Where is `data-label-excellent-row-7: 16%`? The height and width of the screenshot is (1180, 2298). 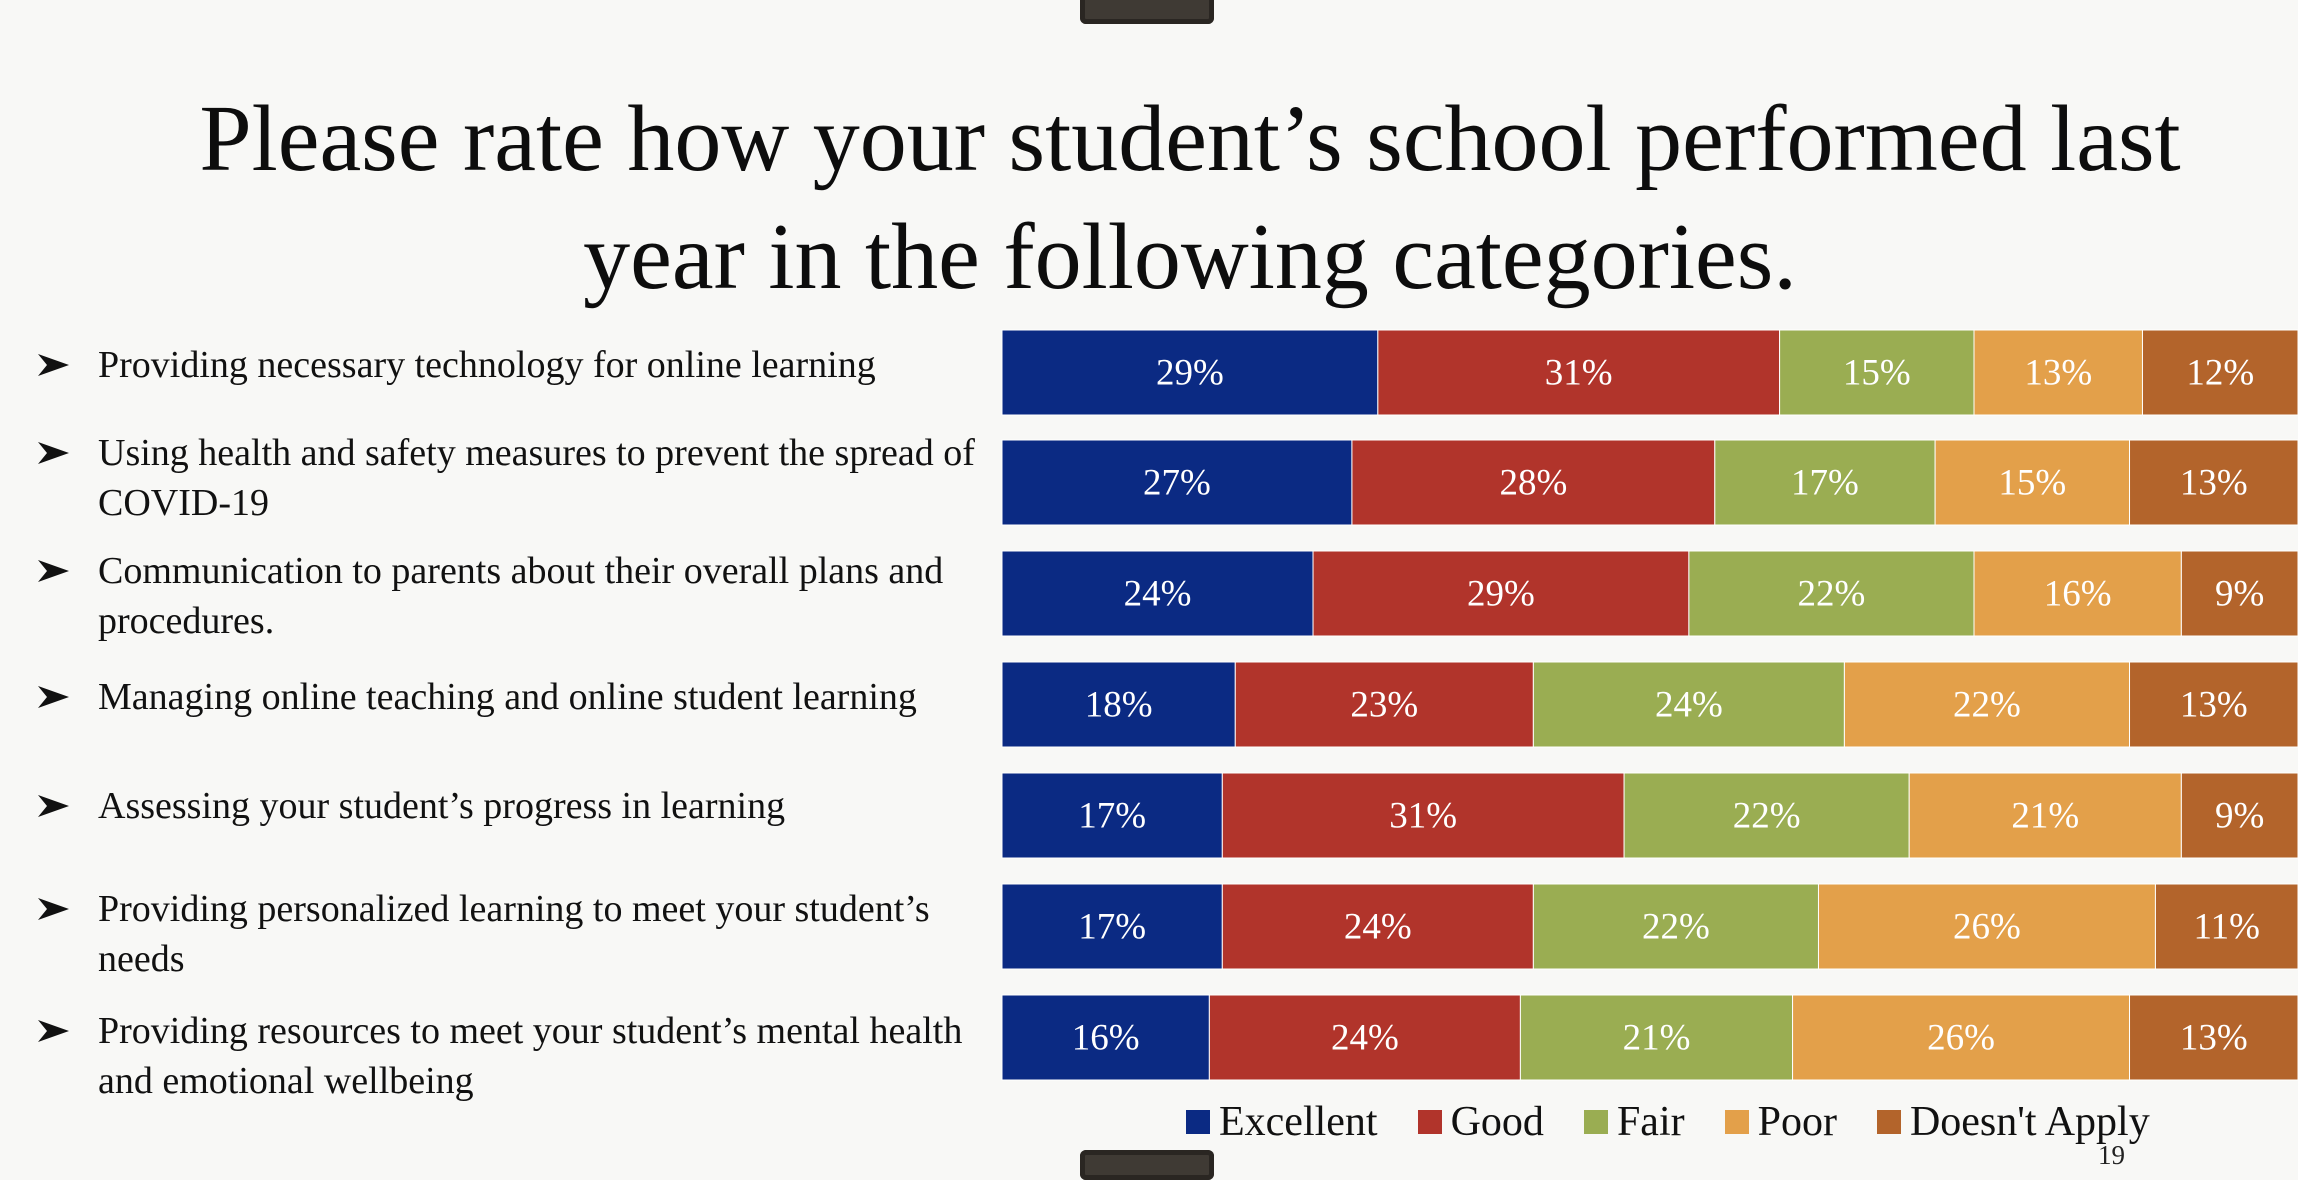
data-label-excellent-row-7: 16% is located at coordinates (1106, 1038).